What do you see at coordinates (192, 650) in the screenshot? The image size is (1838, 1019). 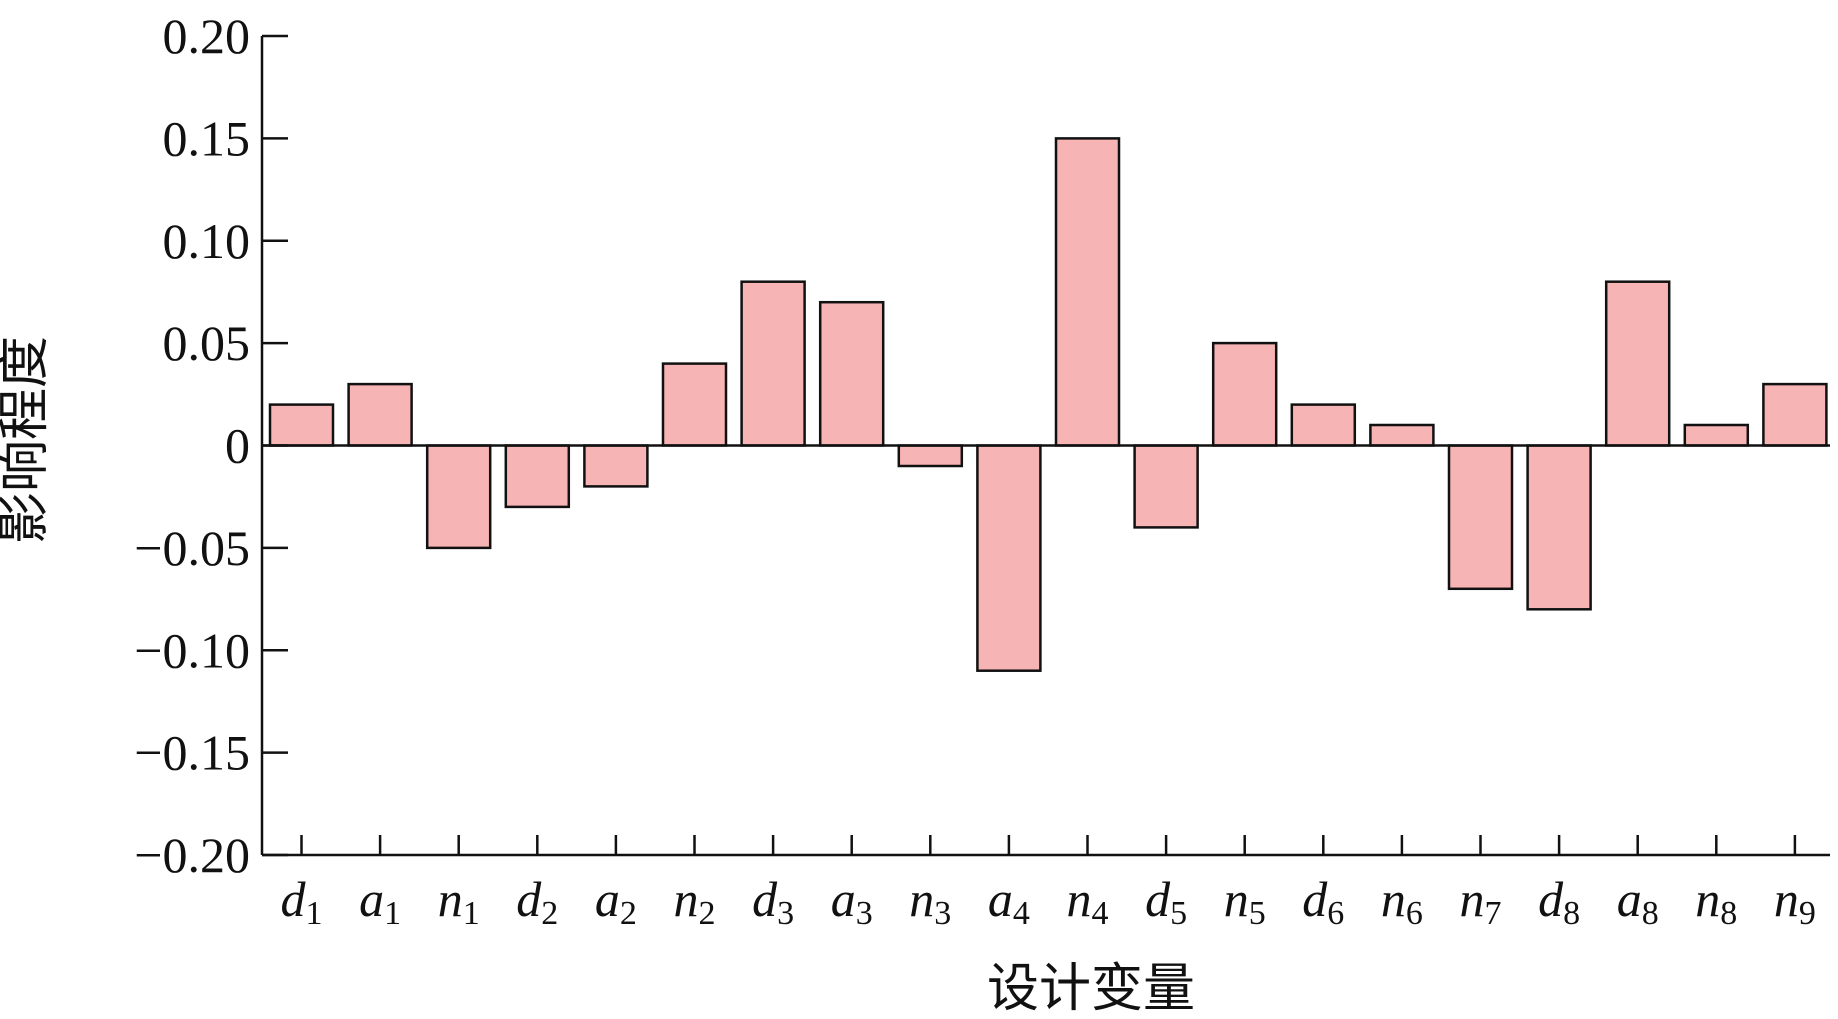 I see `y-tick-label: −0.10` at bounding box center [192, 650].